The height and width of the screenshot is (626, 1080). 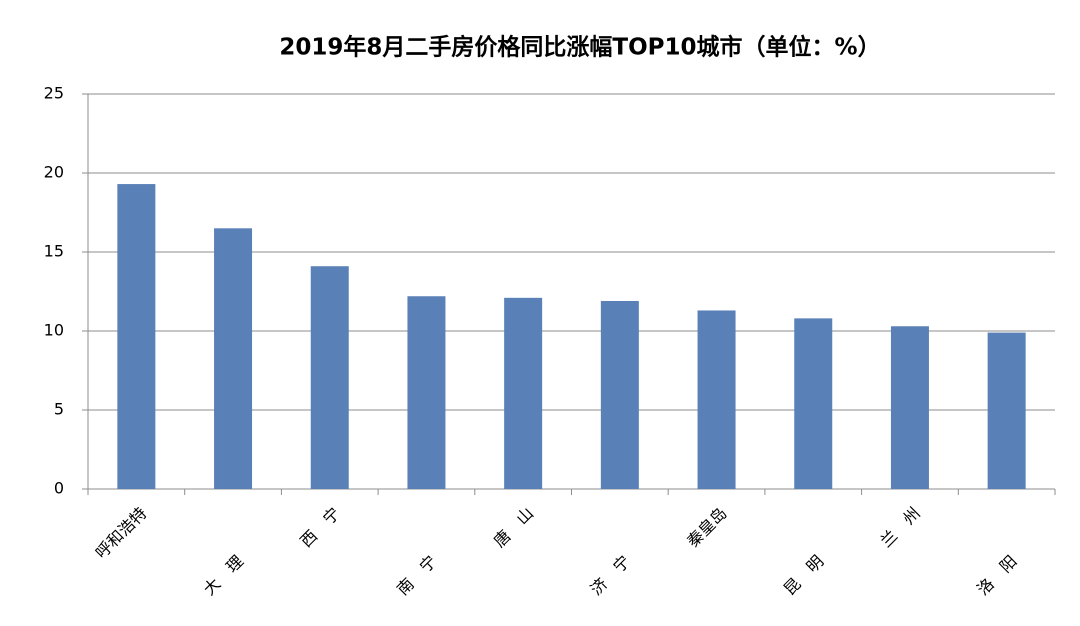 I want to click on x-tick-label: 秦皇岛, so click(x=706, y=527).